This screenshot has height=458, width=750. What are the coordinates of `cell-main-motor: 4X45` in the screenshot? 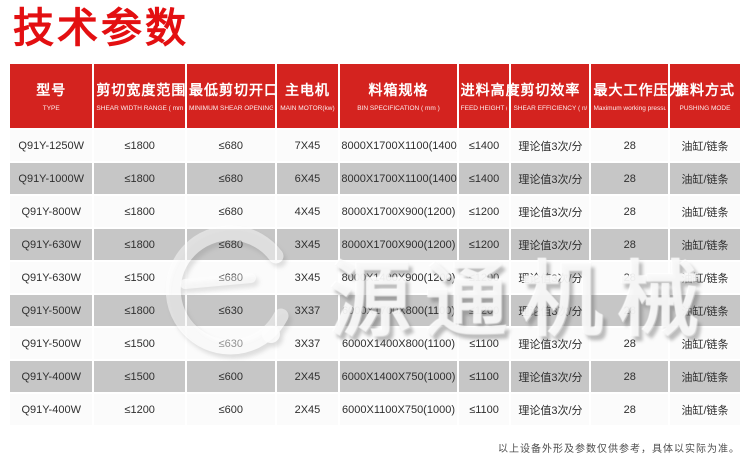 It's located at (307, 211).